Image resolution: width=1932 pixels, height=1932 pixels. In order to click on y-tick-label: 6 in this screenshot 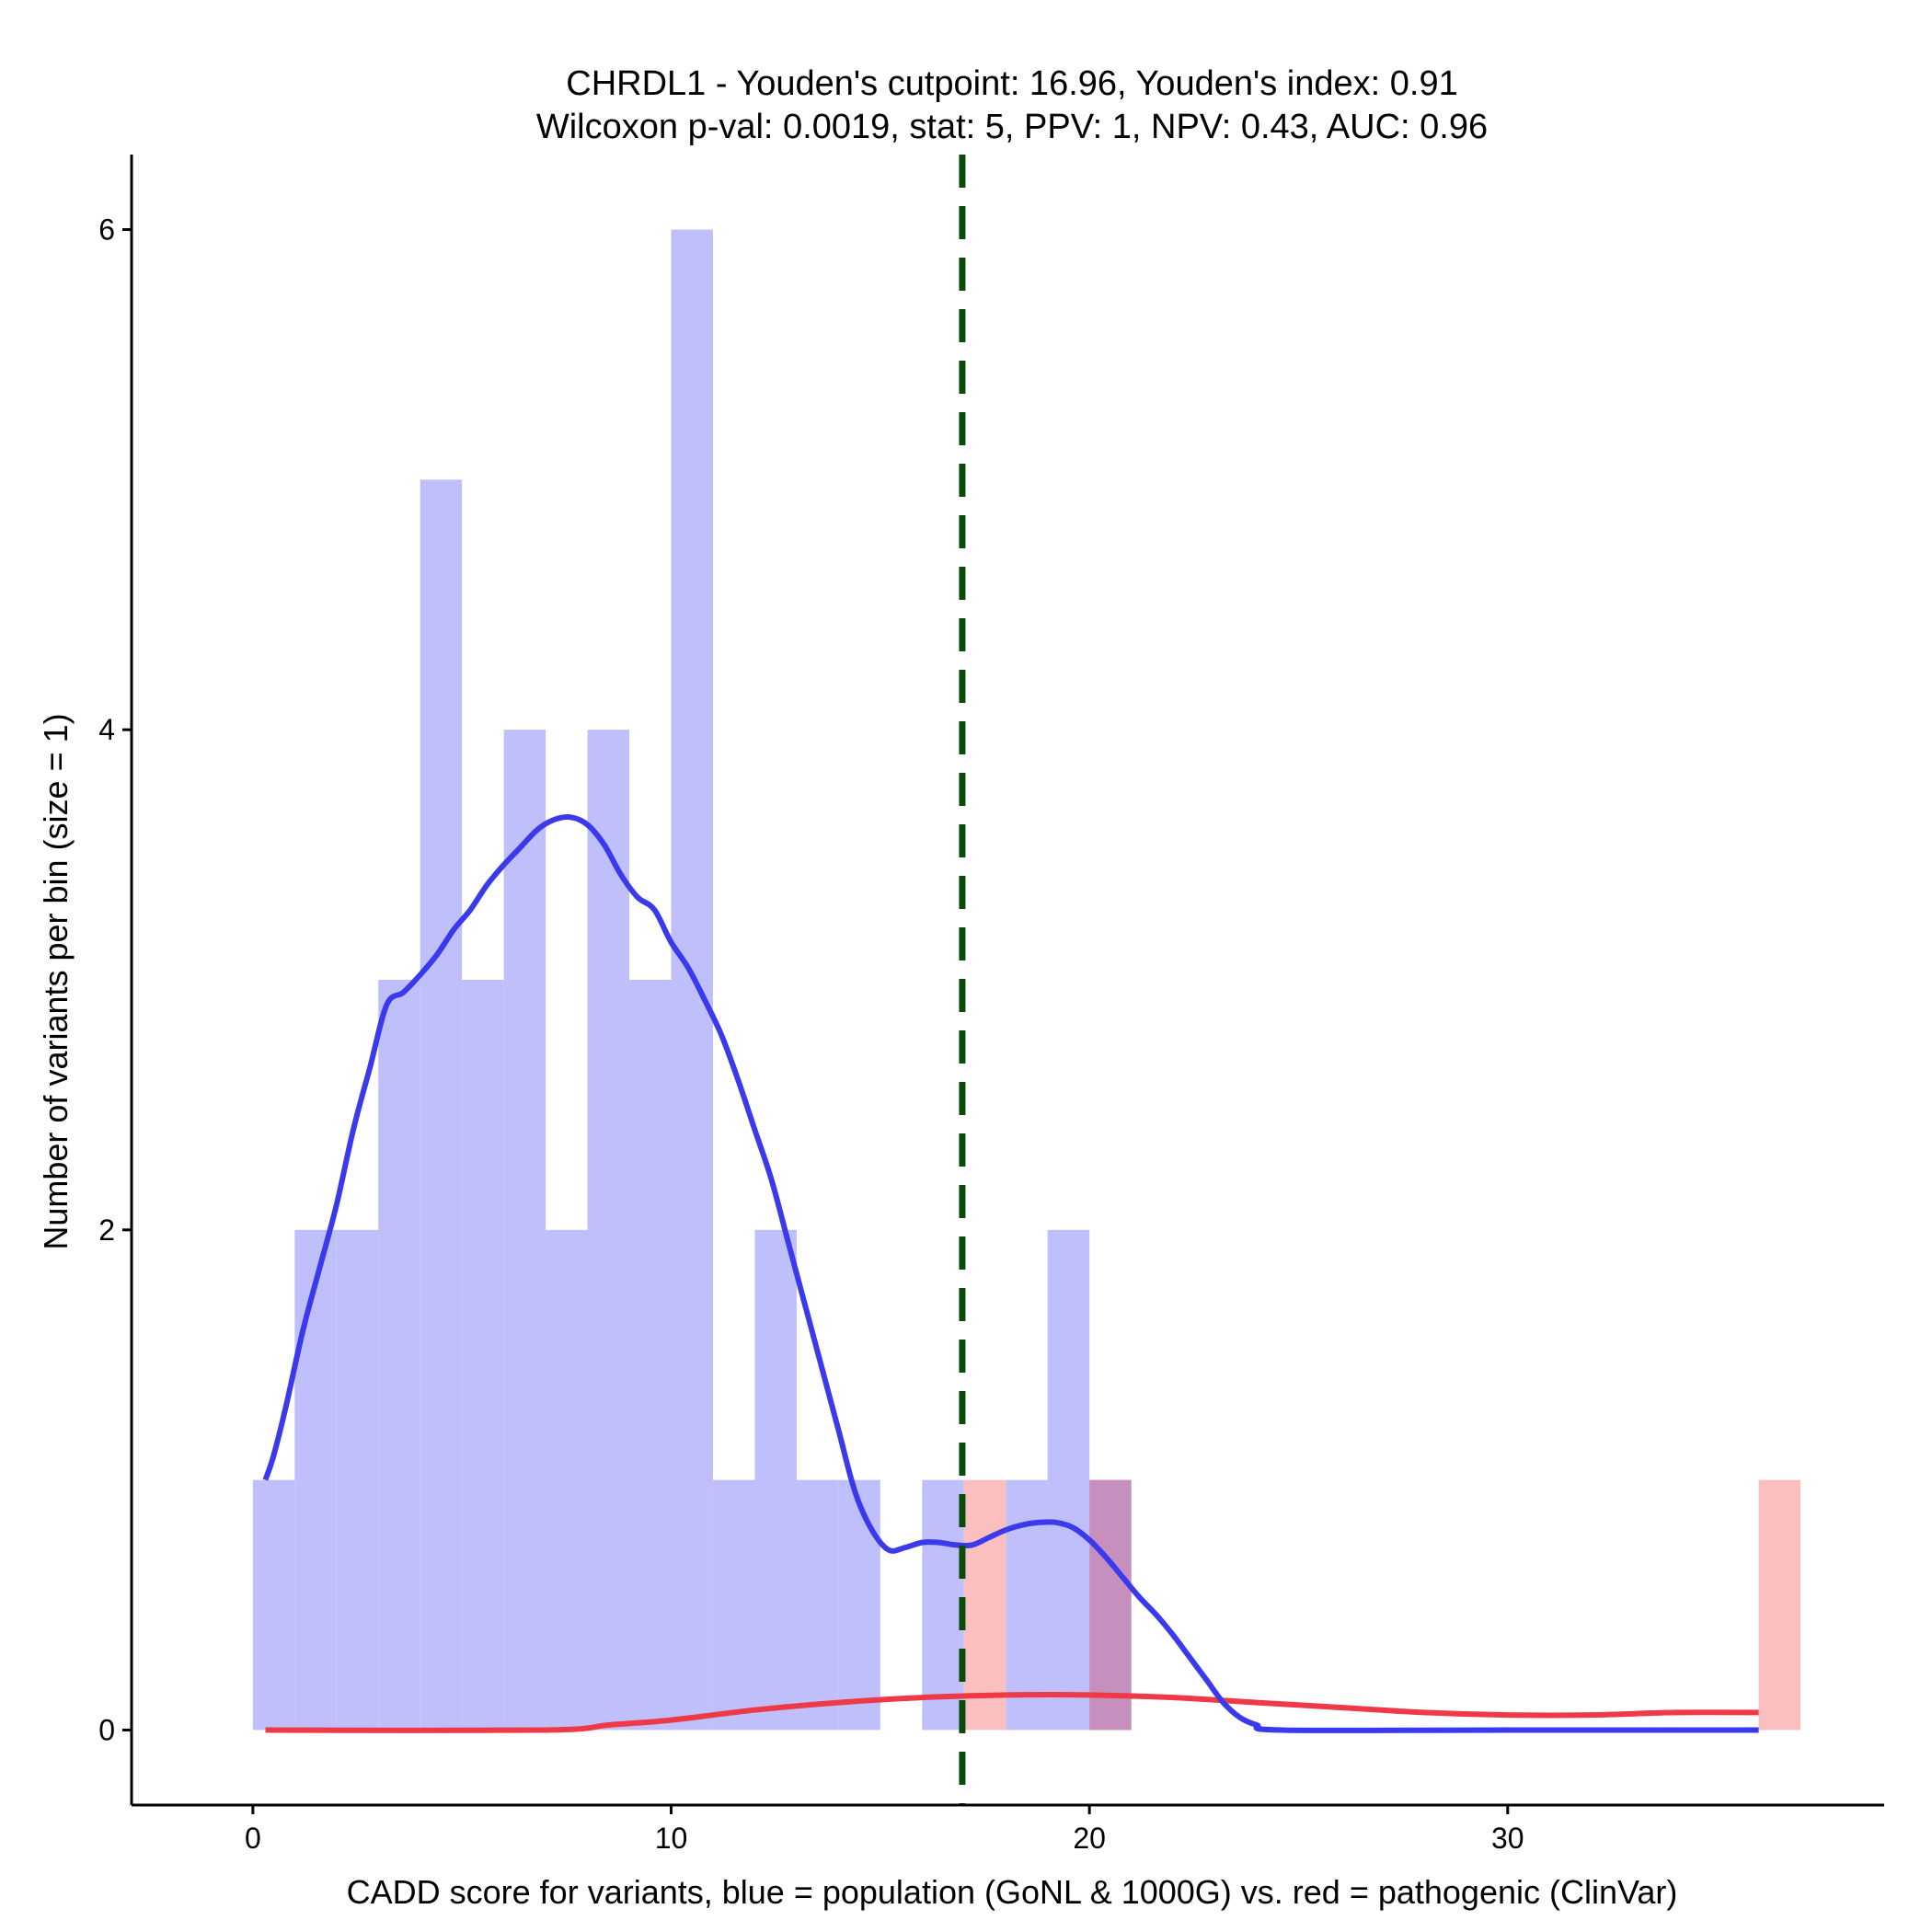, I will do `click(106, 230)`.